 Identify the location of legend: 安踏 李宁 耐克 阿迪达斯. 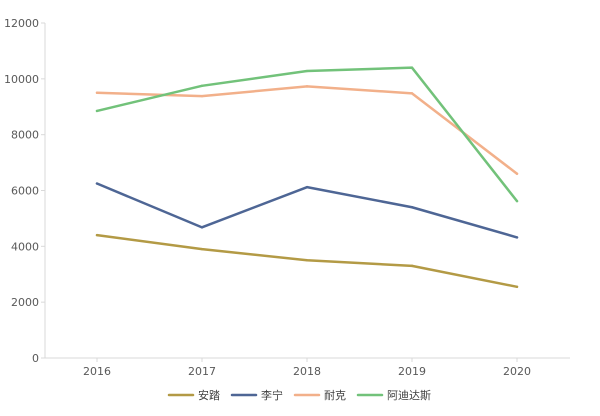
(299, 395).